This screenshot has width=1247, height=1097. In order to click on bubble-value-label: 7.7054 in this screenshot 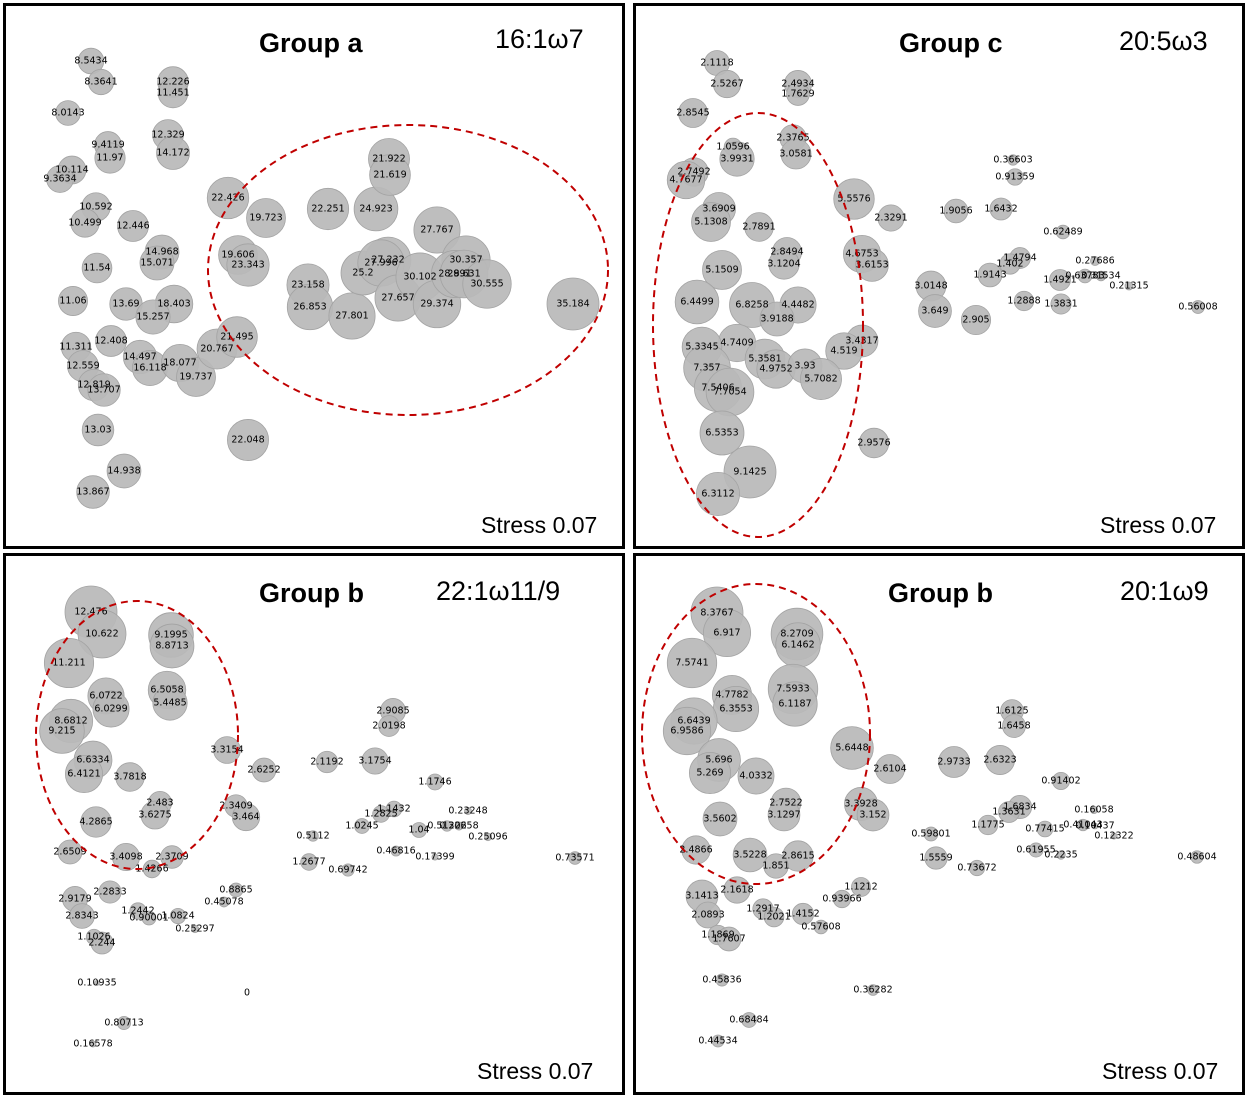, I will do `click(729, 392)`.